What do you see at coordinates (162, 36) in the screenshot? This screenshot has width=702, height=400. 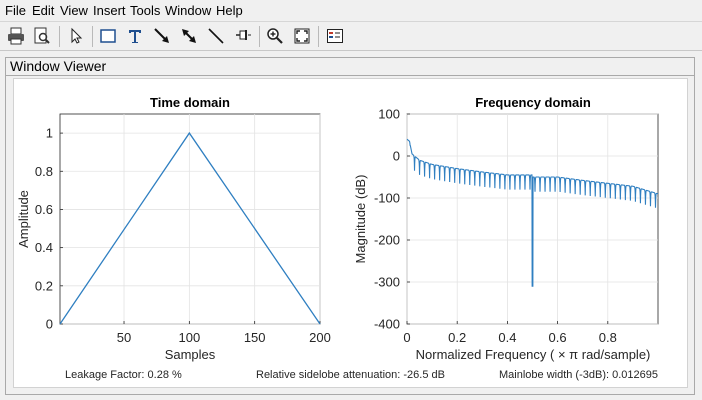 I see `insert-arrow-icon` at bounding box center [162, 36].